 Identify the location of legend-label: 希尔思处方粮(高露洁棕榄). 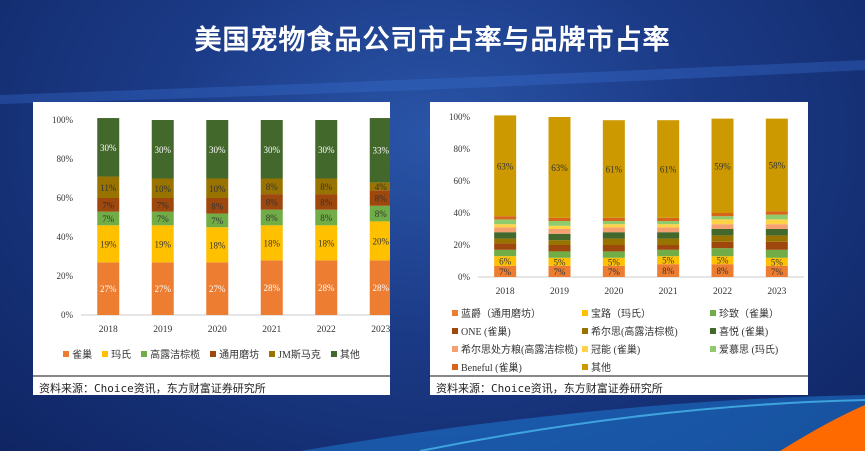
(519, 350).